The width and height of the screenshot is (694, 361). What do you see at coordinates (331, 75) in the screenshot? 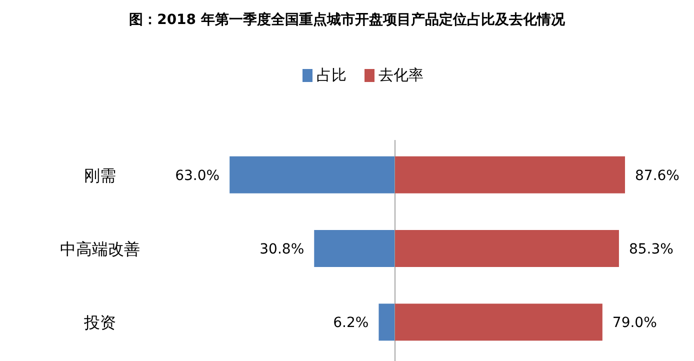
I see `legend-label: 占比` at bounding box center [331, 75].